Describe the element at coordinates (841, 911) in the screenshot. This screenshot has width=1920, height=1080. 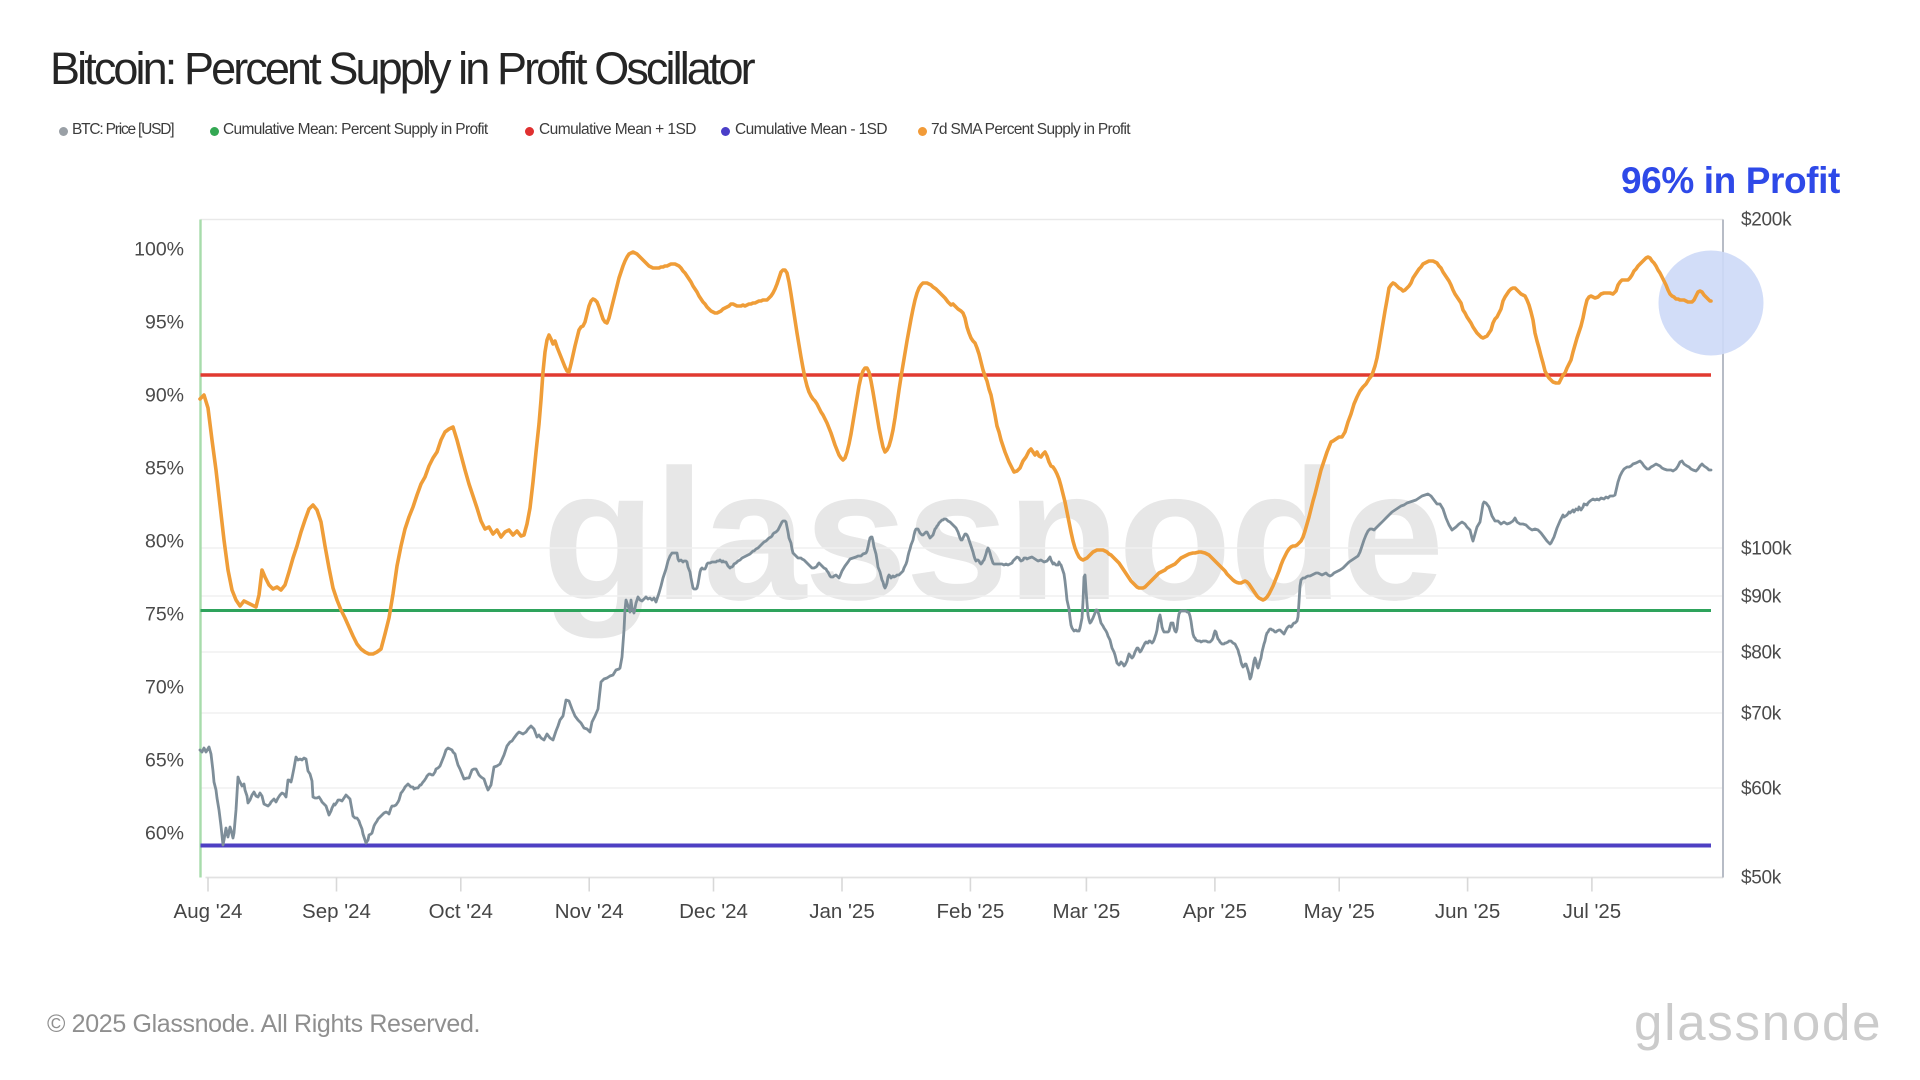
I see `svg-text: Jan '25` at that location.